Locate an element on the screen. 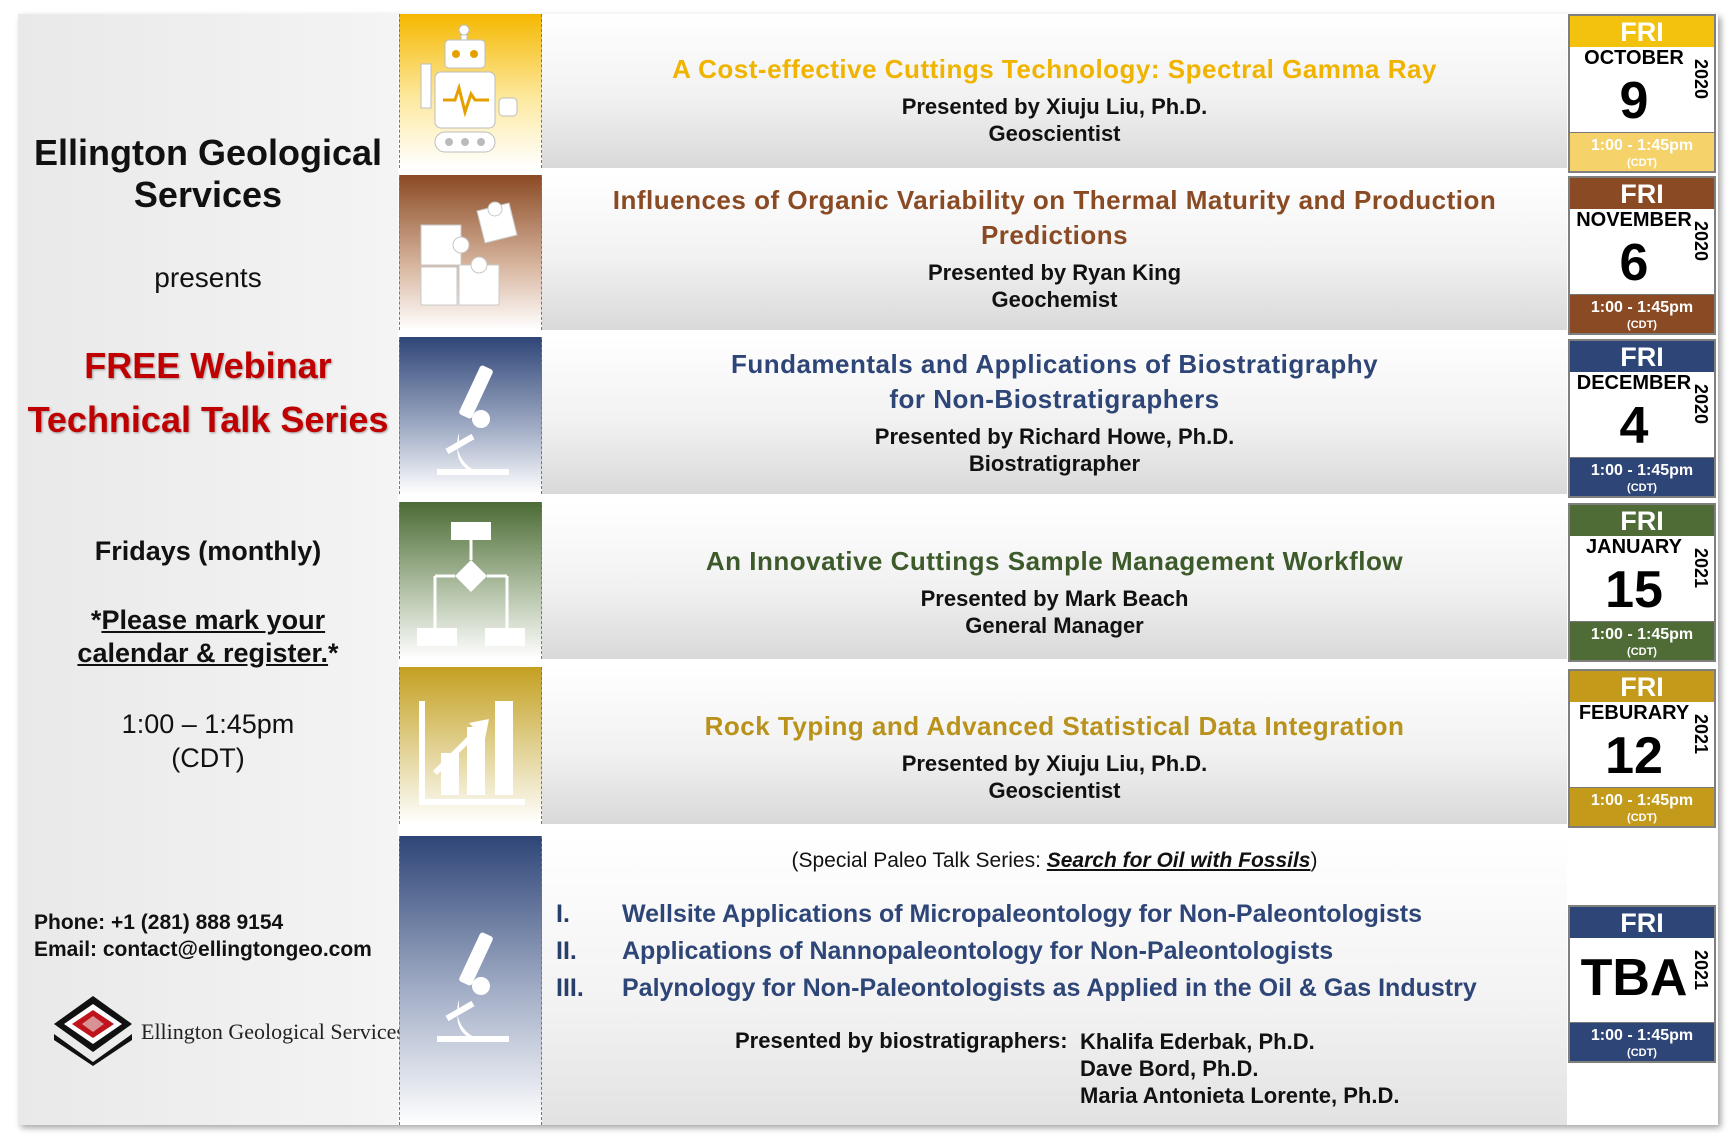 The height and width of the screenshot is (1139, 1731). presenter-name: Maria Antonieta Lorente, Ph.D. is located at coordinates (1240, 1095).